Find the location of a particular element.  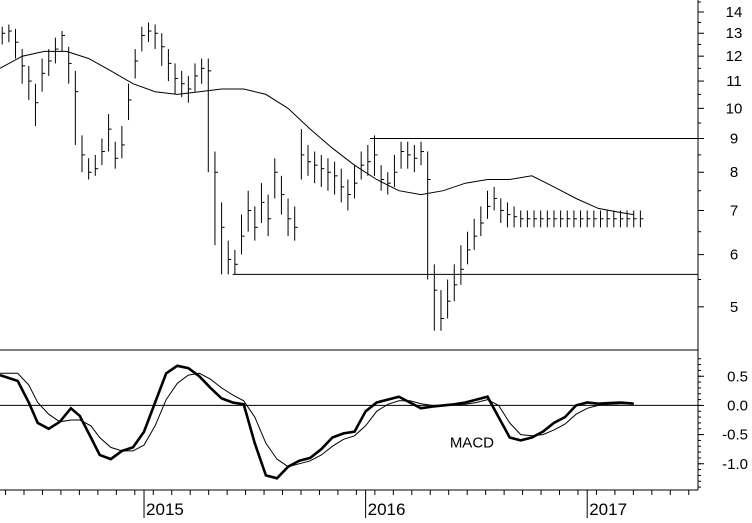

price-y-tick-label: 7 is located at coordinates (734, 210).